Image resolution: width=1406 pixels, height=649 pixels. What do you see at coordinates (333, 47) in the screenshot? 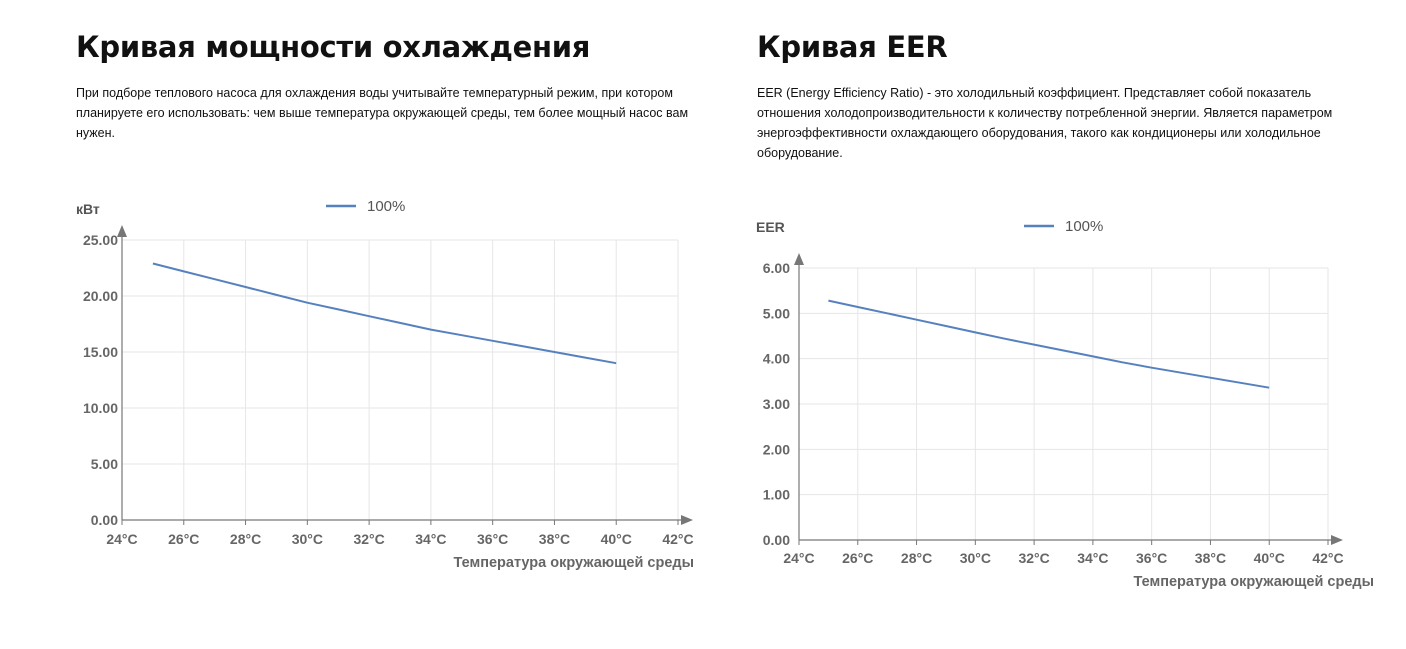
I see `cooling-capacity-title: Кривая мощности охлаждения` at bounding box center [333, 47].